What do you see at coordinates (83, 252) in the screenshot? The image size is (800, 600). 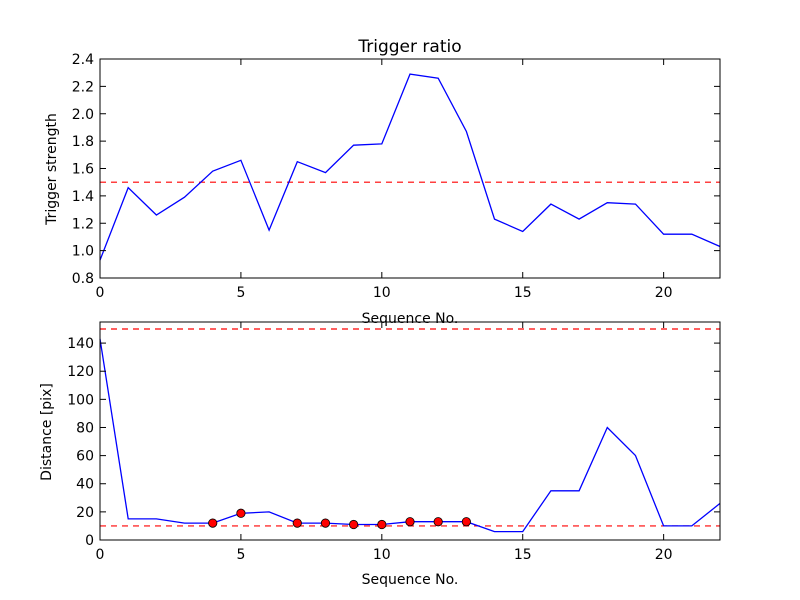 I see `y-tick-label: 1.0` at bounding box center [83, 252].